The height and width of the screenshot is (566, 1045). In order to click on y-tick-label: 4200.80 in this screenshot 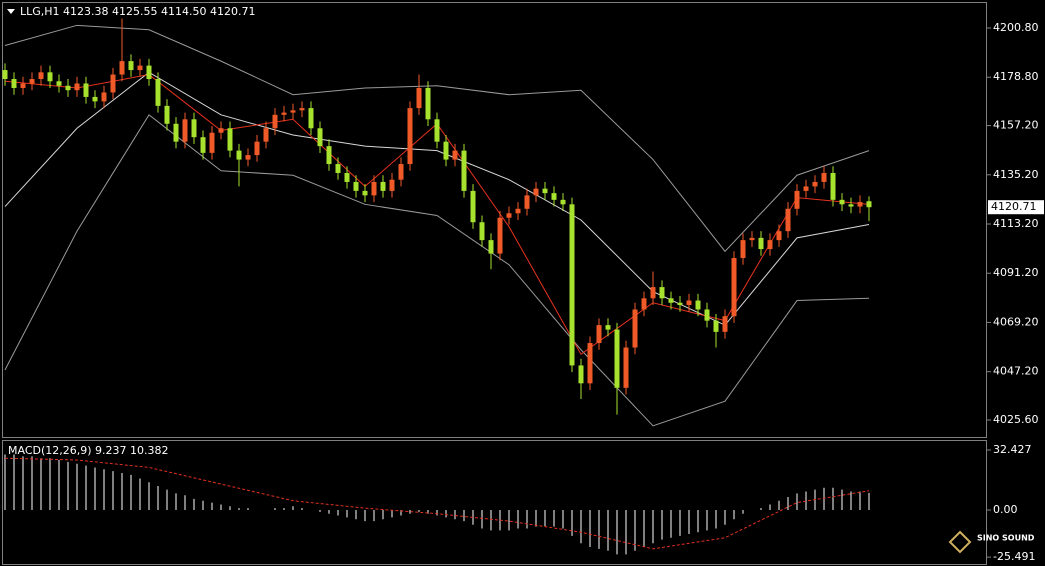, I will do `click(1016, 27)`.